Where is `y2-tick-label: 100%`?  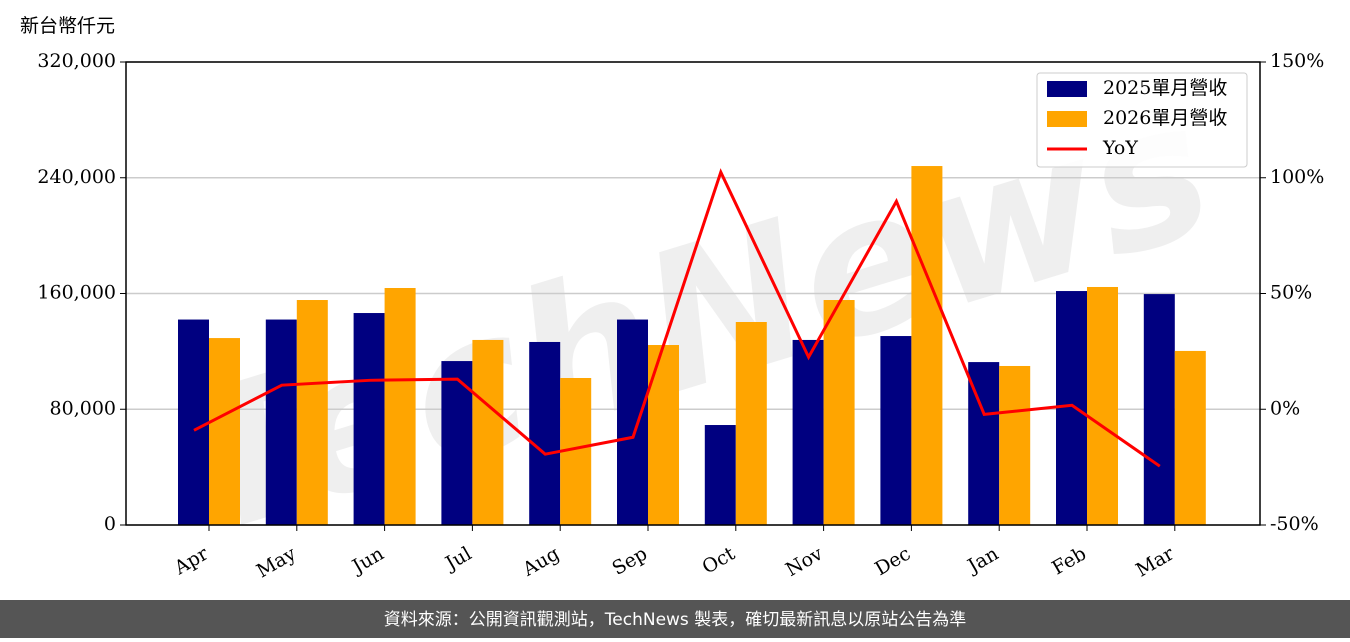 y2-tick-label: 100% is located at coordinates (1297, 177).